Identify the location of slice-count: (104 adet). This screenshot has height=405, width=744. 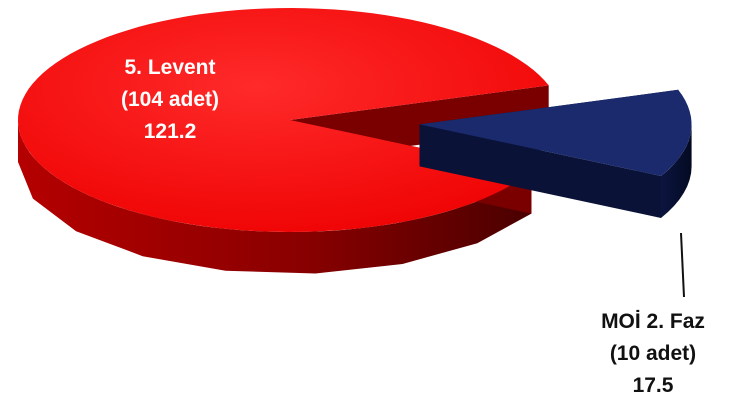
(170, 99).